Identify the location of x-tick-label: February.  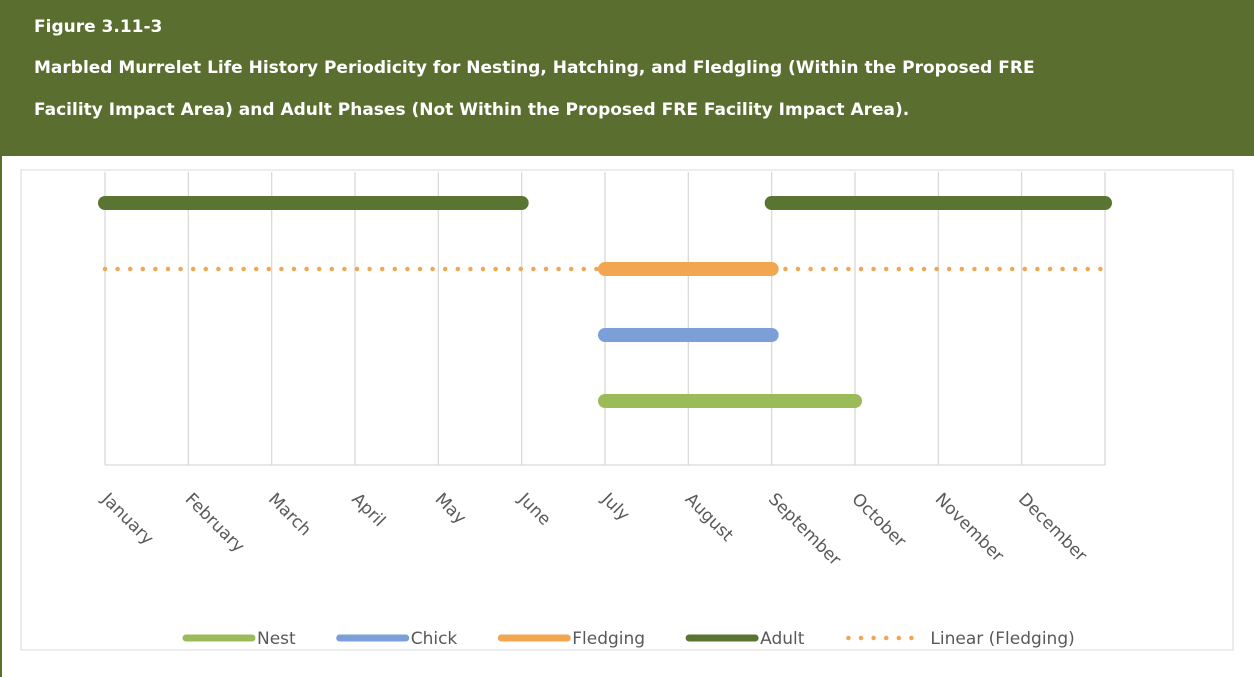
(214, 522).